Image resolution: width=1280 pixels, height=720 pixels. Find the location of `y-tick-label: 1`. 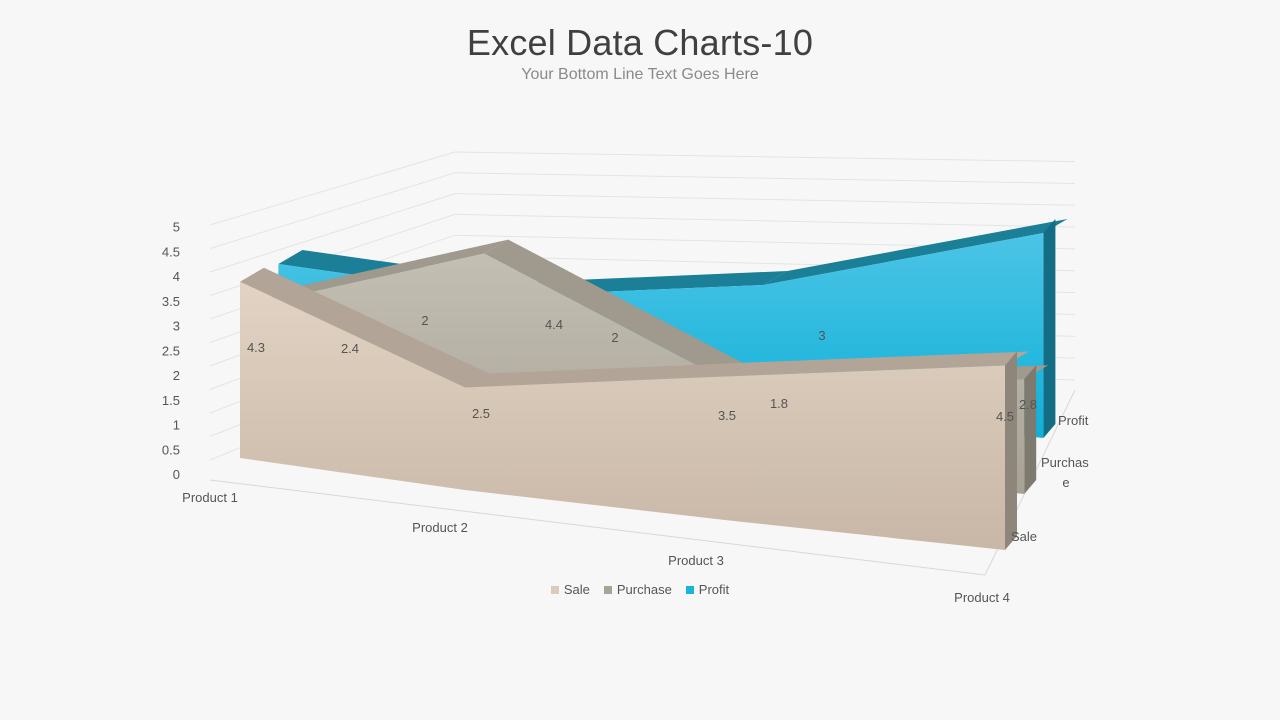

y-tick-label: 1 is located at coordinates (176, 425).